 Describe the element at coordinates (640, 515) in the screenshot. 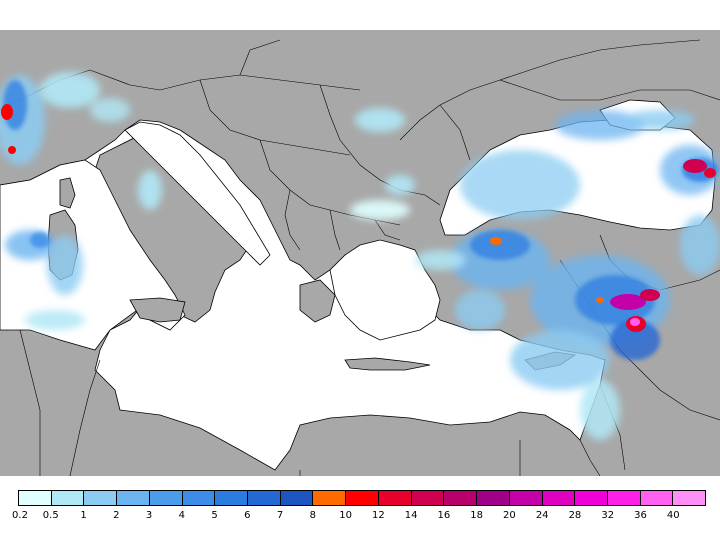

I see `legend-tick-label: 36` at that location.